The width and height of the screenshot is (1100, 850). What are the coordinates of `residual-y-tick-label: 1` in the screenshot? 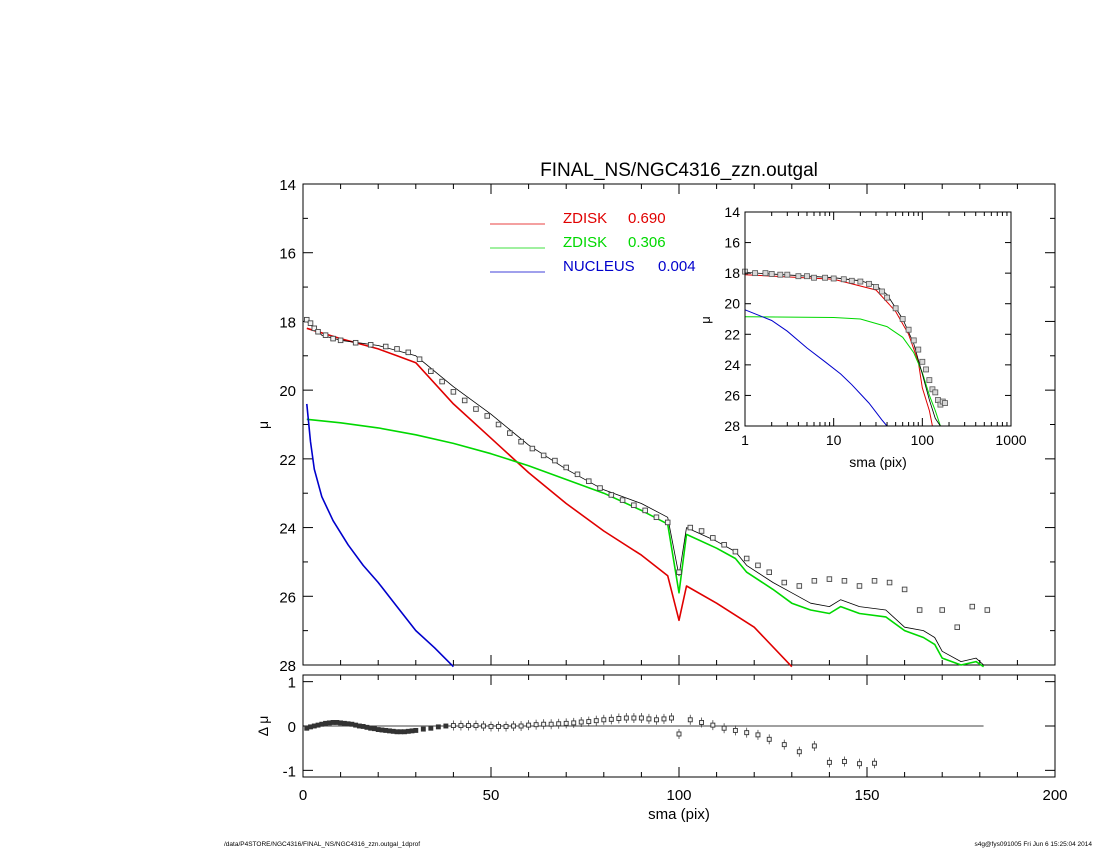 It's located at (292, 683).